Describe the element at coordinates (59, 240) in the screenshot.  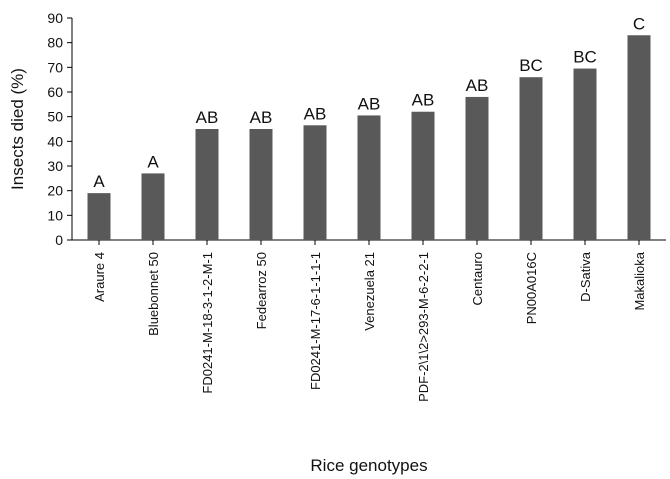
I see `y-tick-label: 0` at that location.